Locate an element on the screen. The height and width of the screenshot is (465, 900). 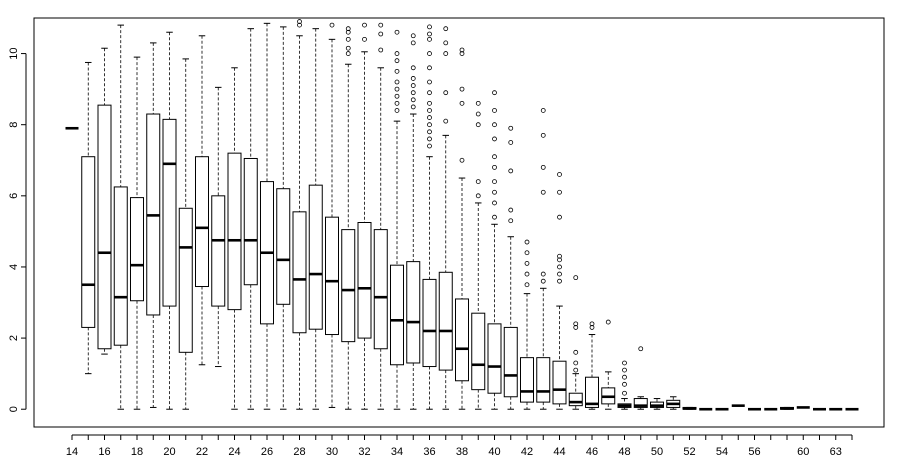
x-tick-label: 18 is located at coordinates (137, 452).